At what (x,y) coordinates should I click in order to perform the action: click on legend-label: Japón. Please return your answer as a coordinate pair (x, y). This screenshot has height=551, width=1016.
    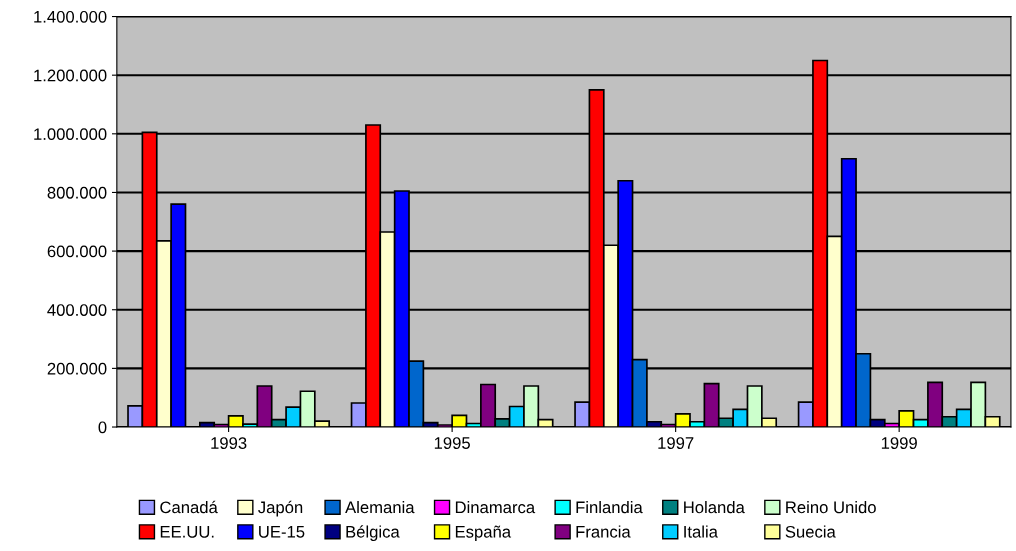
    Looking at the image, I should click on (280, 508).